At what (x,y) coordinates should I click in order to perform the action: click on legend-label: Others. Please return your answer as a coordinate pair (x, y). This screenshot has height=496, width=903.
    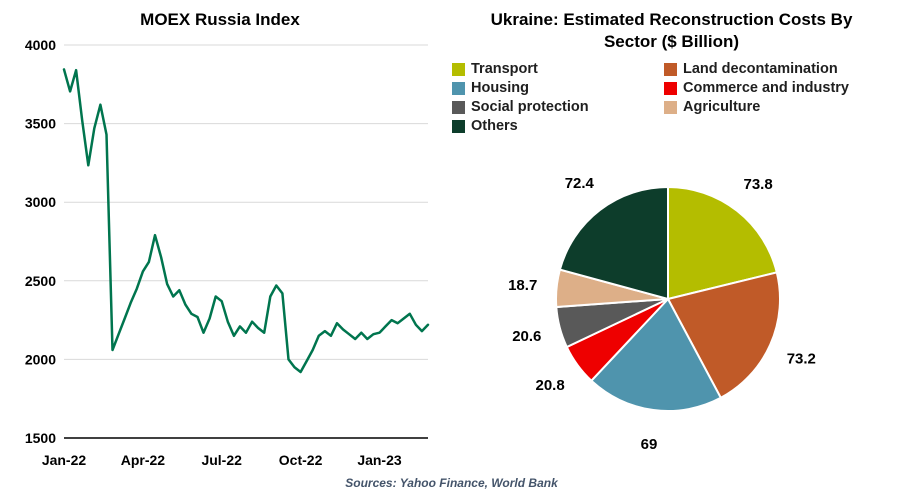
    Looking at the image, I should click on (494, 126).